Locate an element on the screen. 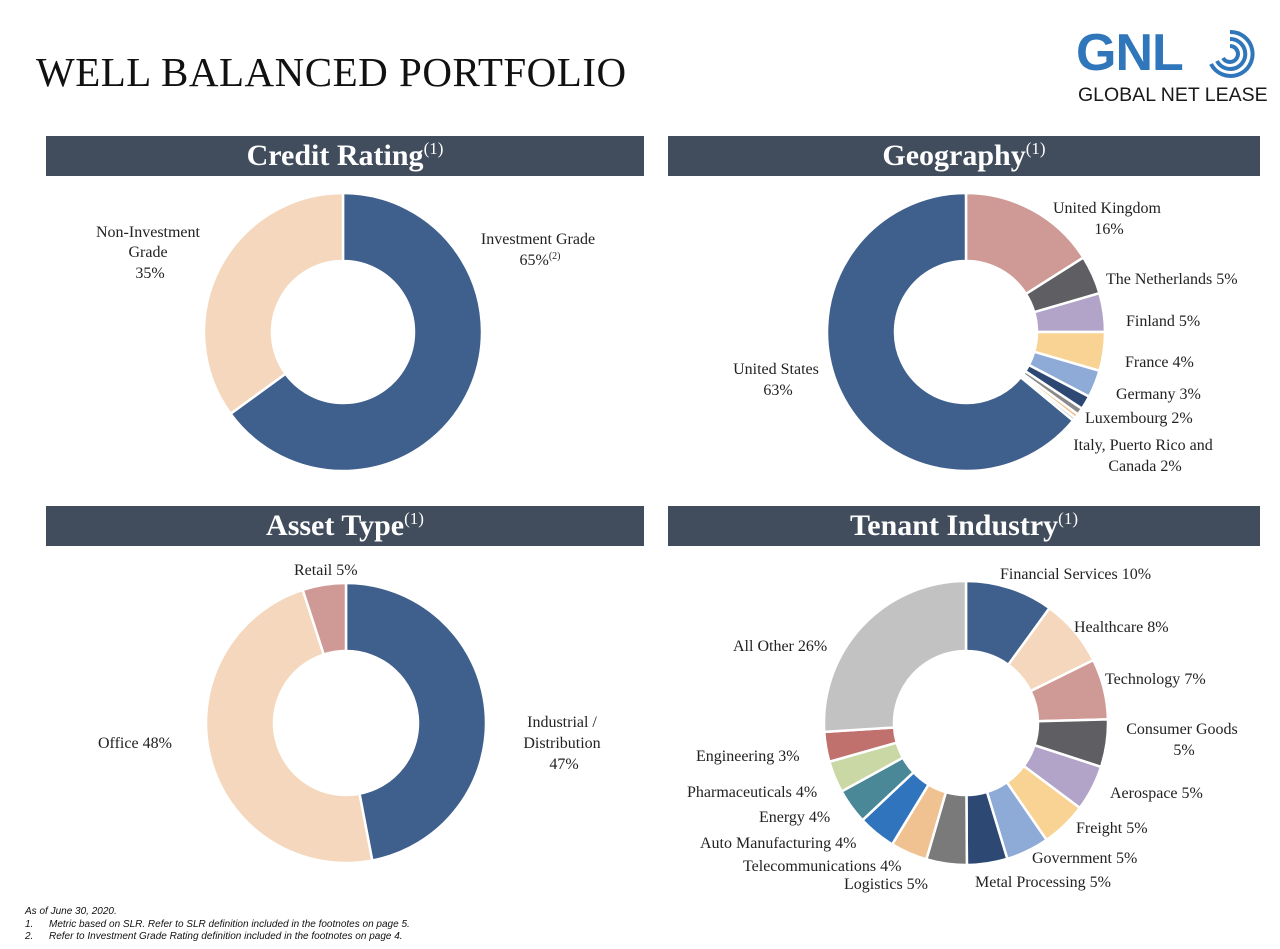 The image size is (1280, 949). slice-non-investment-grade is located at coordinates (273, 303).